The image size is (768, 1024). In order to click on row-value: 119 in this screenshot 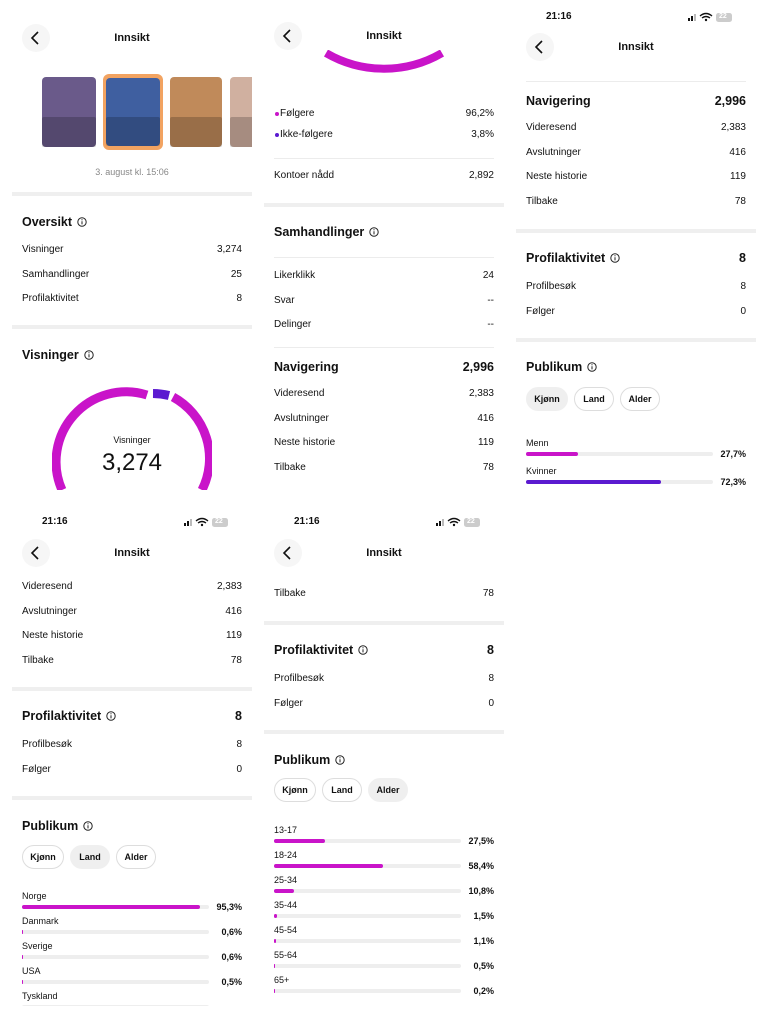, I will do `click(234, 635)`.